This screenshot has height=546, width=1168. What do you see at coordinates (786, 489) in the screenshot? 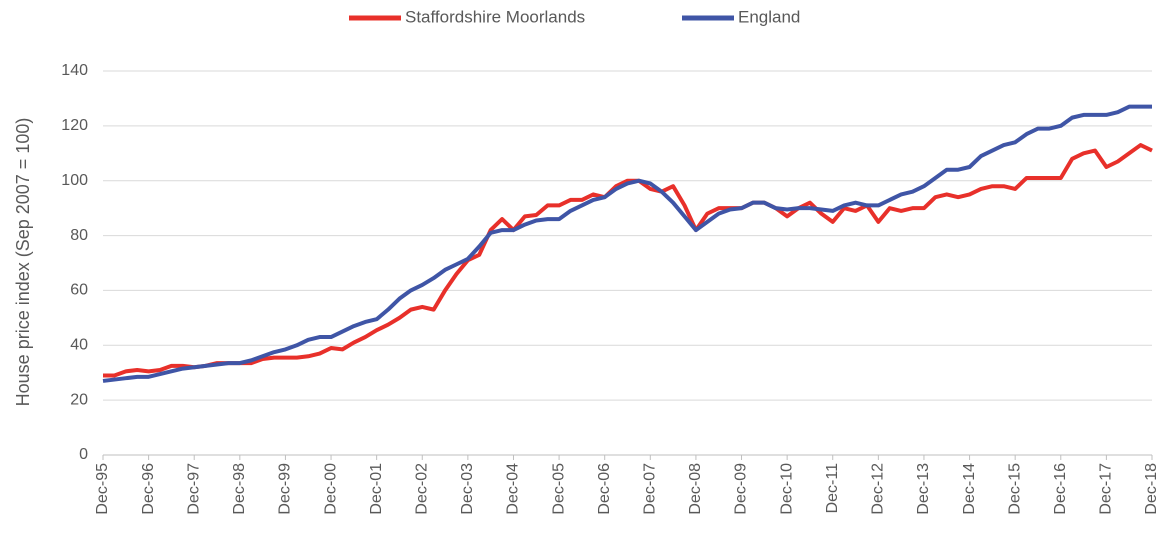
I see `x-tick-label: Dec-10` at bounding box center [786, 489].